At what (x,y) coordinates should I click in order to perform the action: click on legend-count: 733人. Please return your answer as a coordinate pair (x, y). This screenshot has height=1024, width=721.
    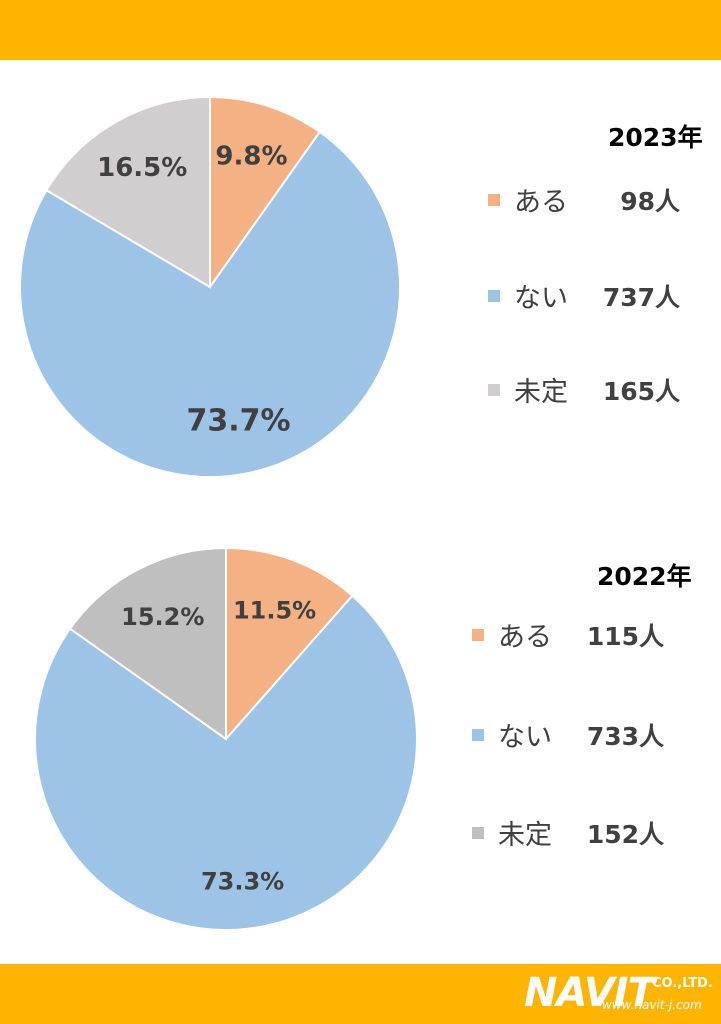
    Looking at the image, I should click on (625, 736).